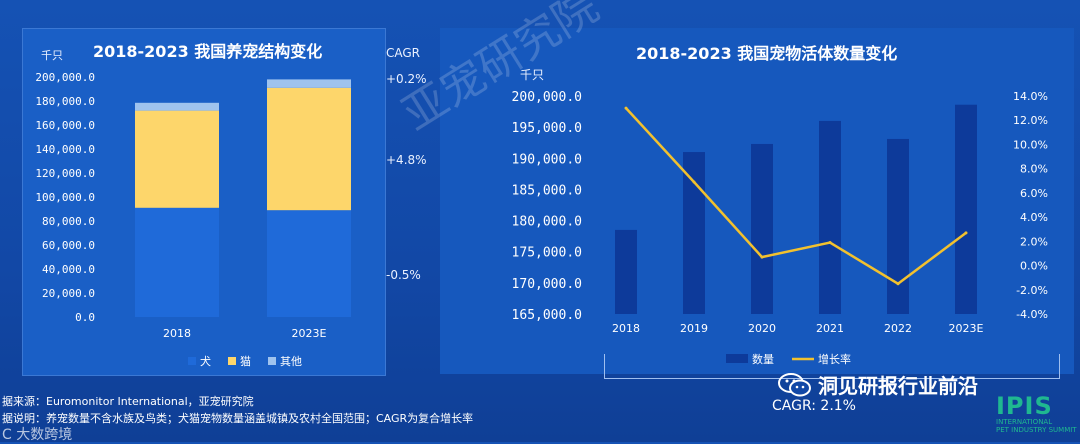 The image size is (1080, 444). What do you see at coordinates (1030, 120) in the screenshot?
I see `right-y2-tick-label: 12.0%` at bounding box center [1030, 120].